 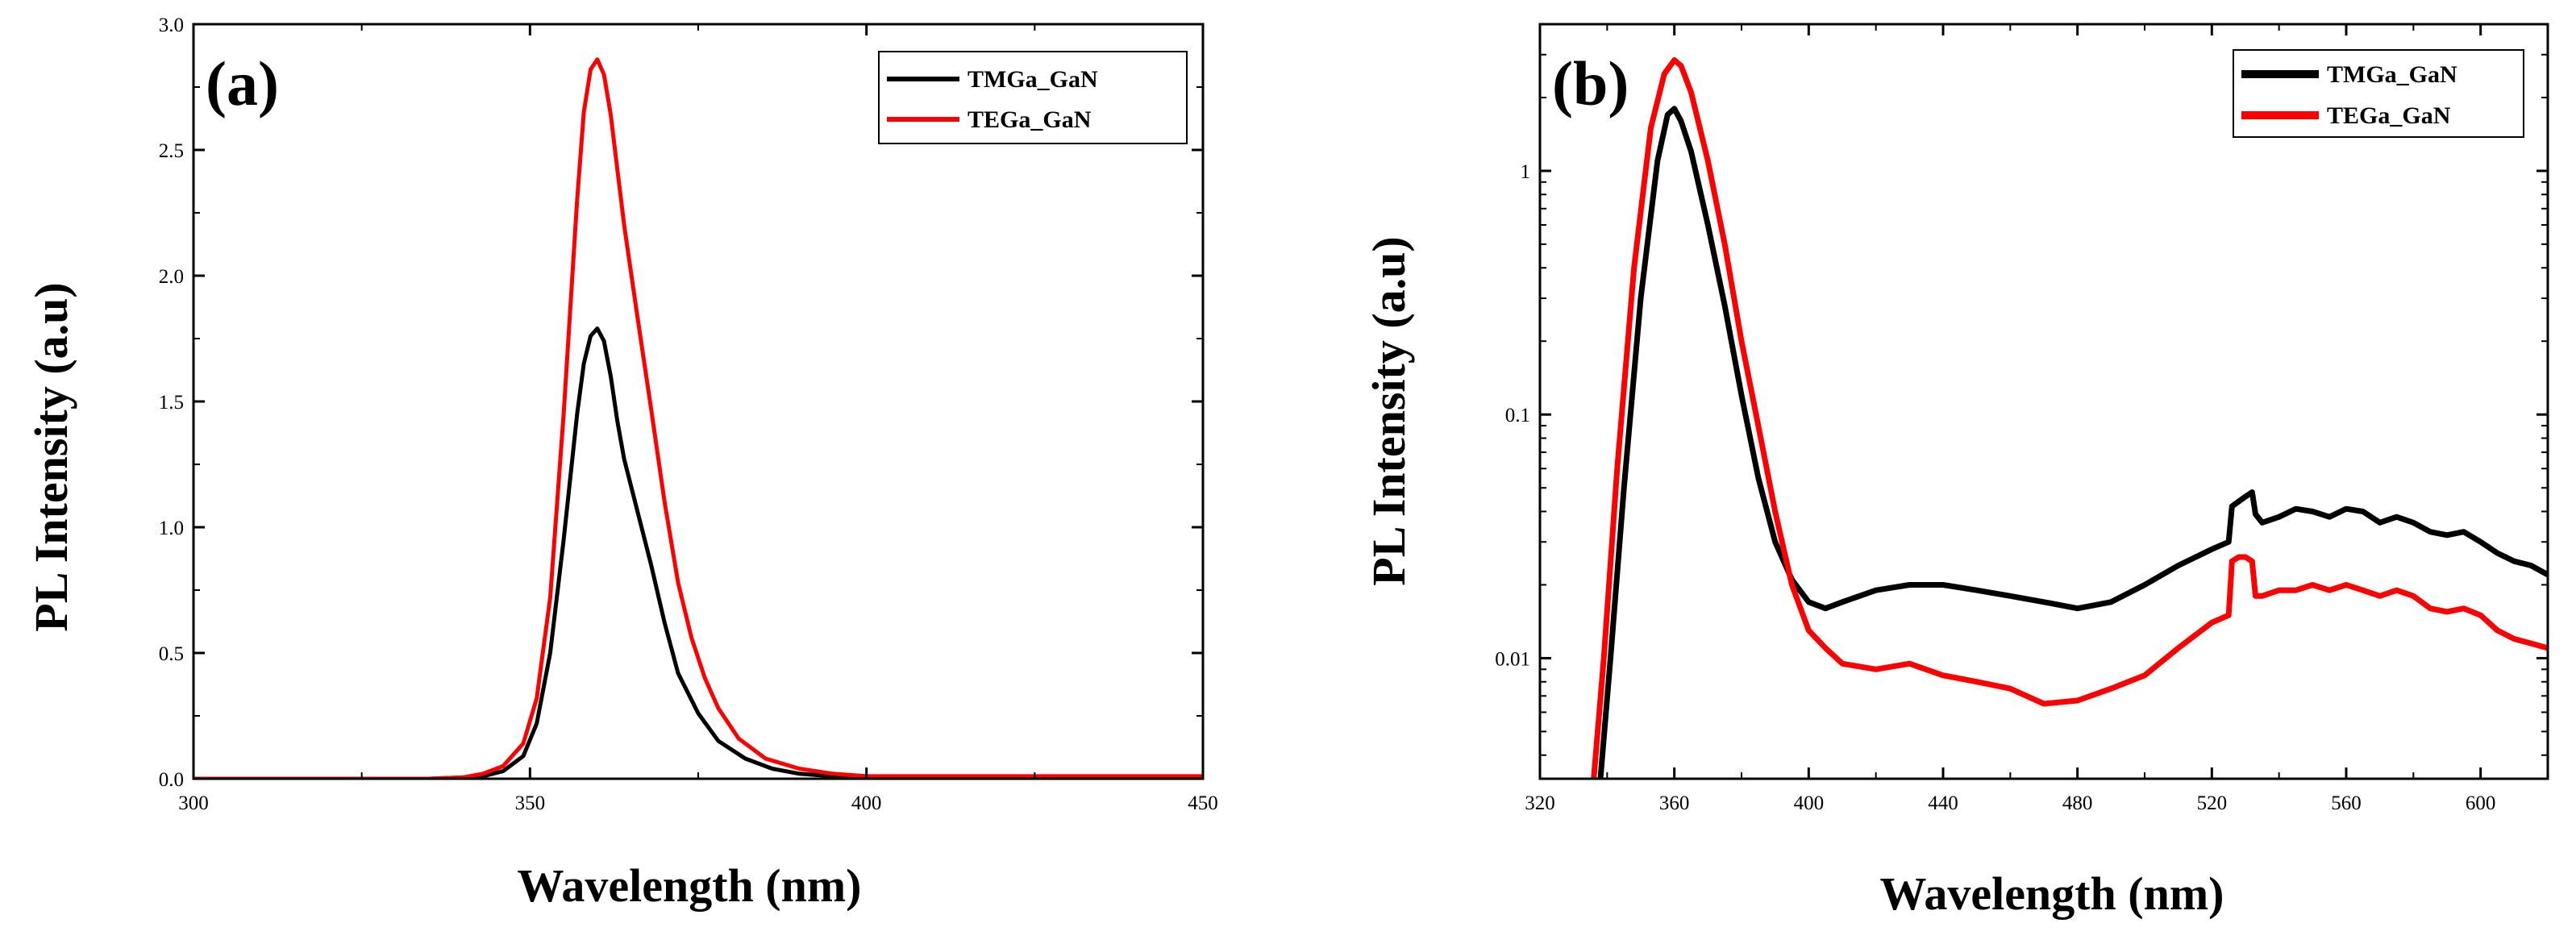 I want to click on panel-a-legend: TMGa_GaN TEGa_GaN, so click(x=1033, y=97).